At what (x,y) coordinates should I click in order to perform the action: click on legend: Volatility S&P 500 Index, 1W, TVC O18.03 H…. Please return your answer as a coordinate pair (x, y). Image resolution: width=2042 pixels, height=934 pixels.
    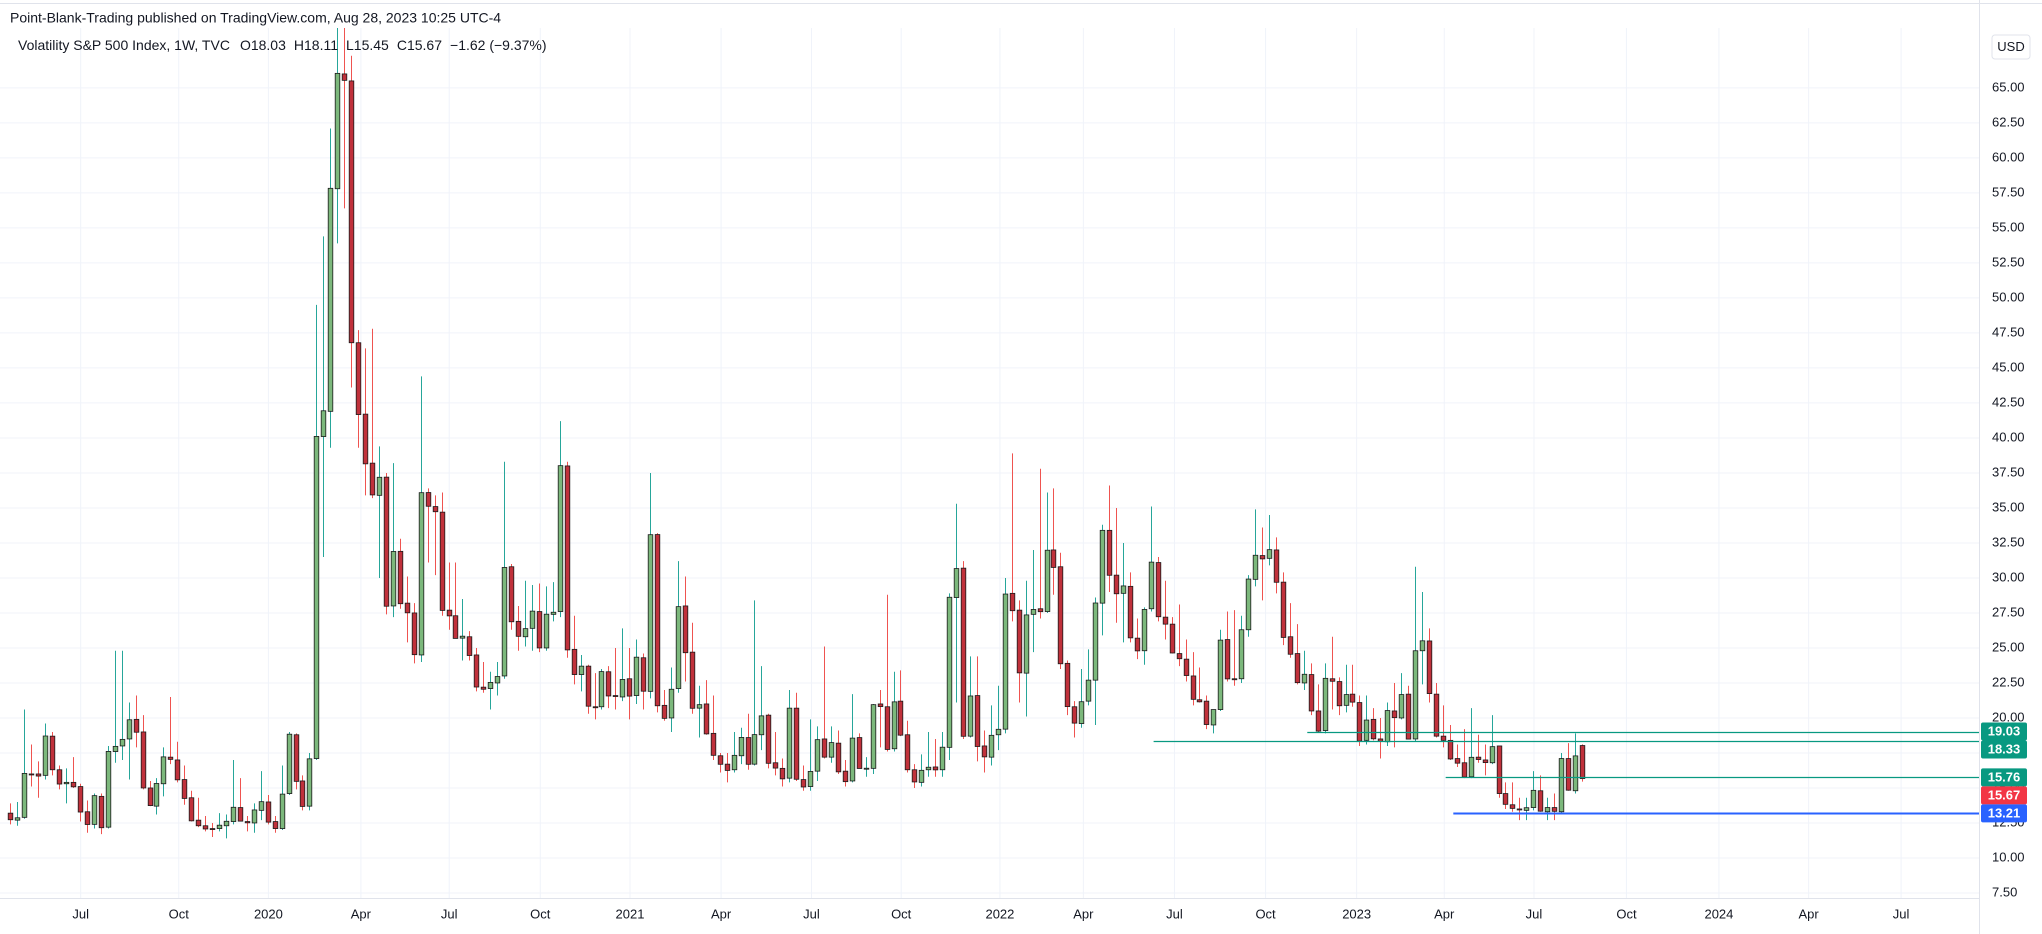
    Looking at the image, I should click on (282, 45).